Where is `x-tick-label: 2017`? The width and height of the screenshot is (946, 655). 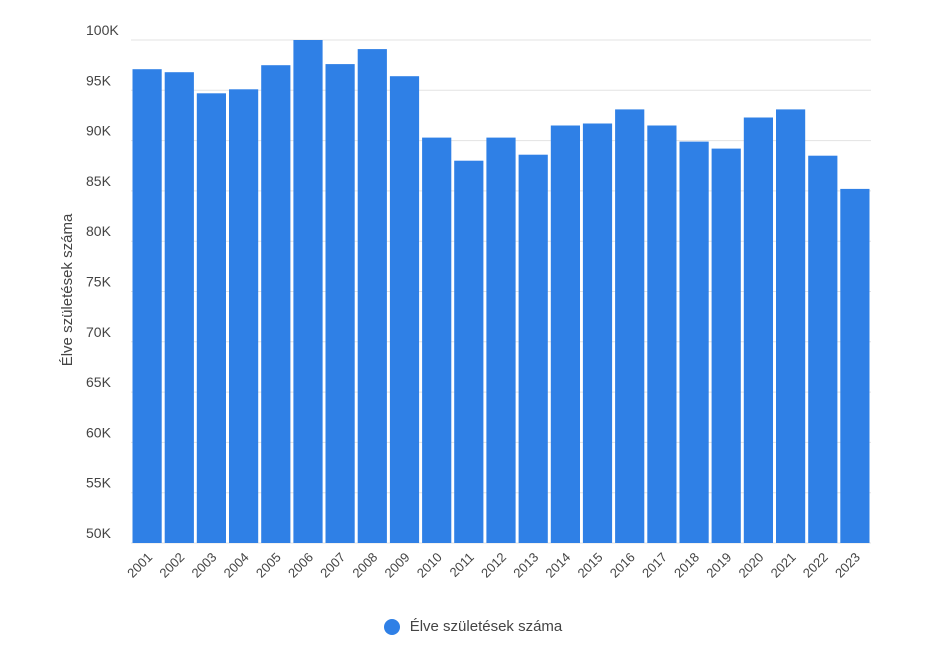
x-tick-label: 2017 is located at coordinates (654, 565).